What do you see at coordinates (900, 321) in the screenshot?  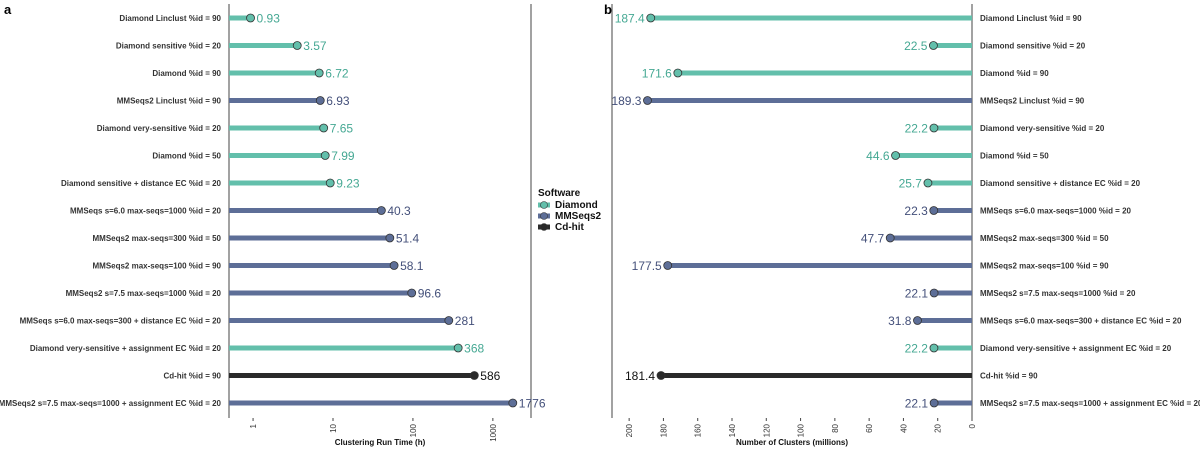 I see `panel-b-value-label: 31.8` at bounding box center [900, 321].